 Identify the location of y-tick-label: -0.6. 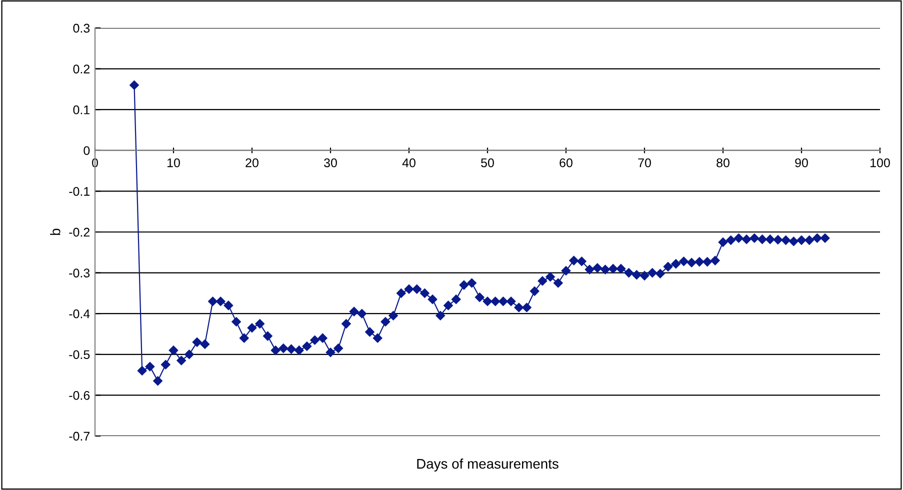
(79, 395).